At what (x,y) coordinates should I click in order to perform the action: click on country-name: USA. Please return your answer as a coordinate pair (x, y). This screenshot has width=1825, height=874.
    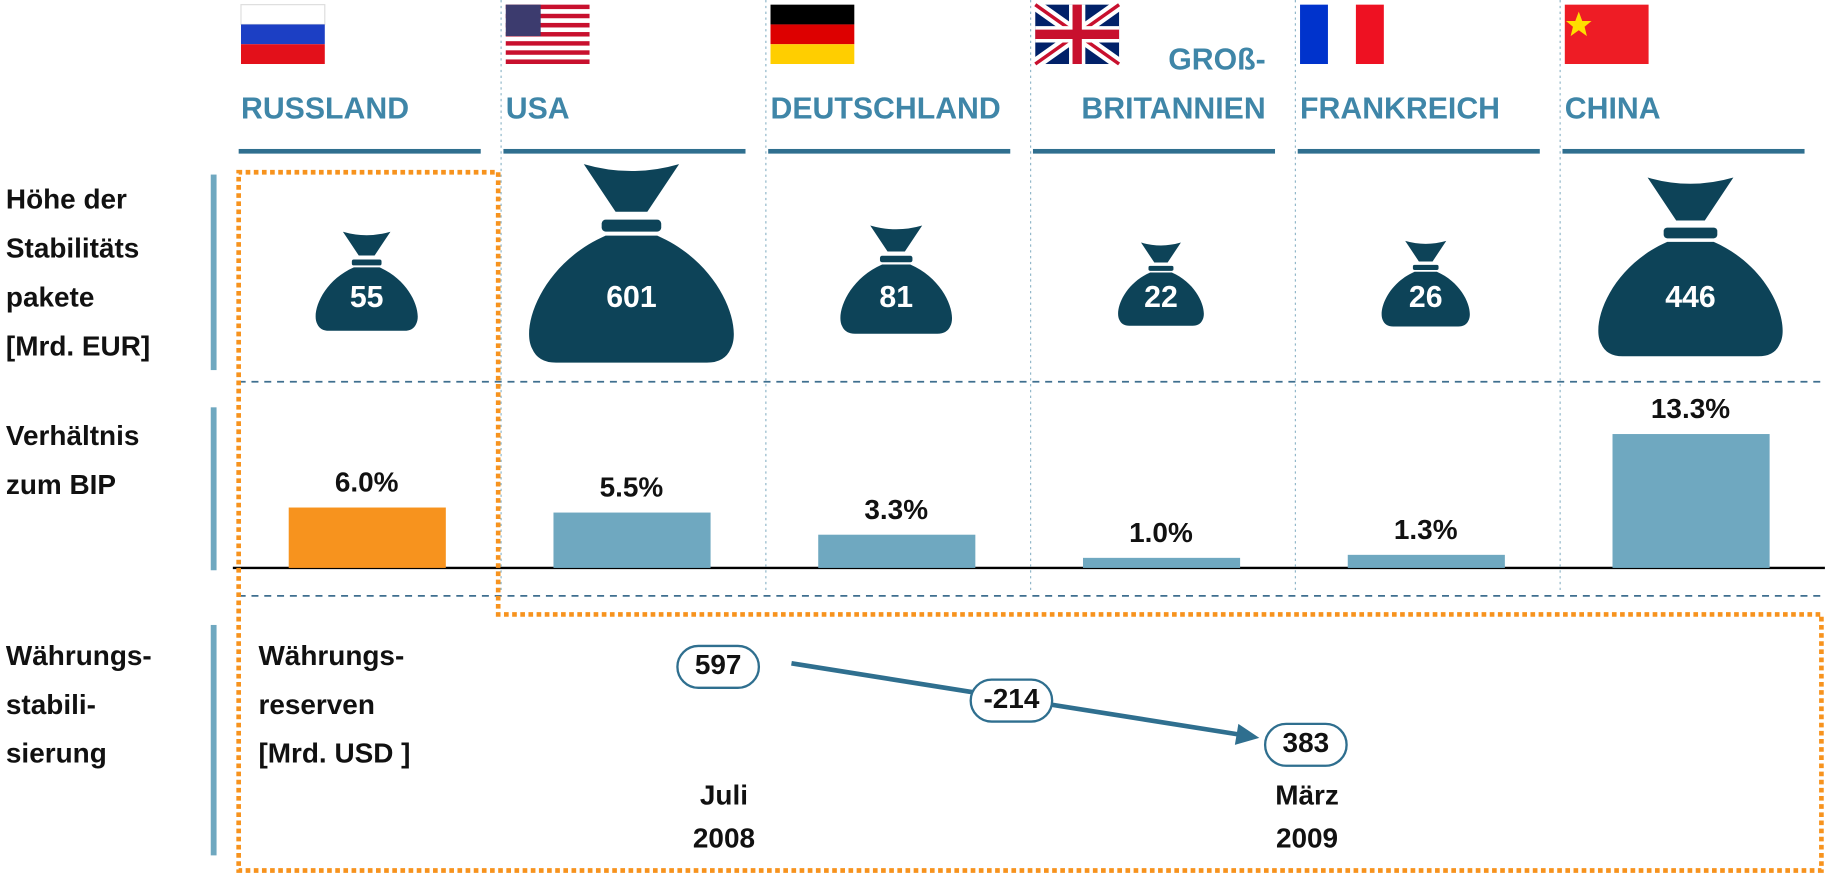
    Looking at the image, I should click on (538, 109).